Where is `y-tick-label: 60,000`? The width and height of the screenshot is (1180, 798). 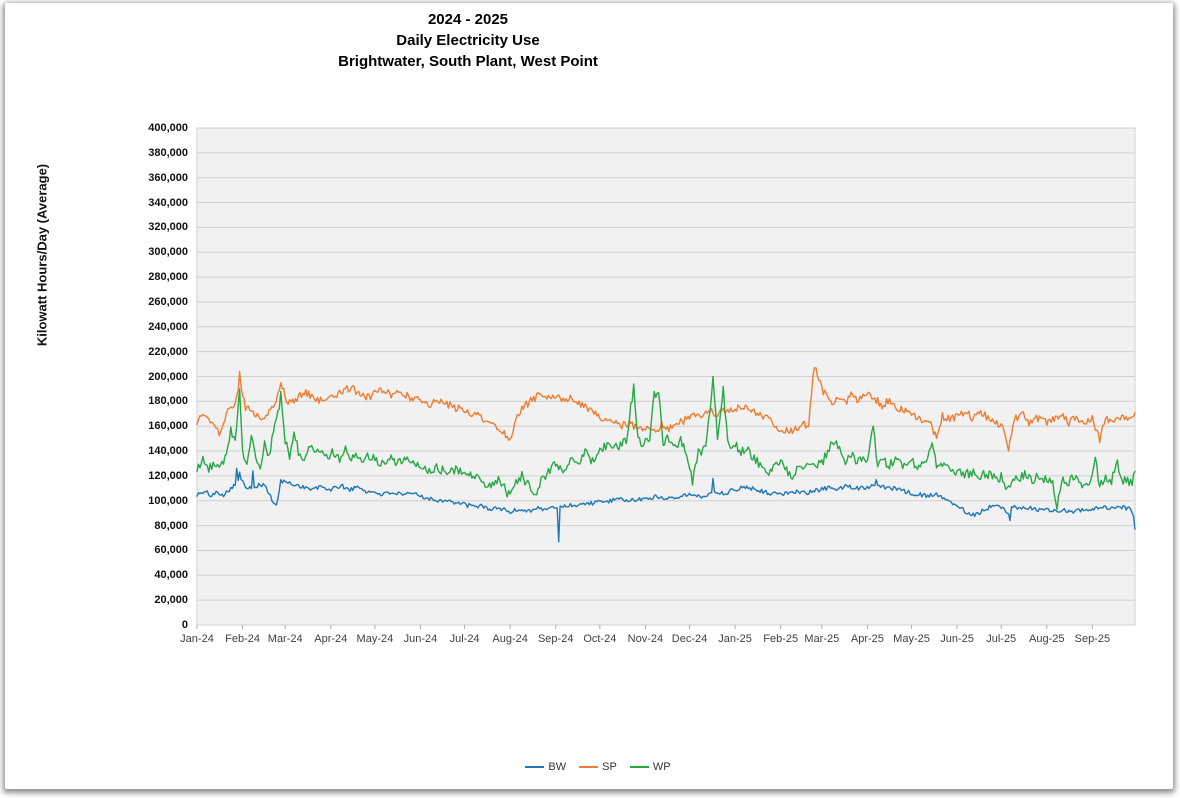
y-tick-label: 60,000 is located at coordinates (171, 550).